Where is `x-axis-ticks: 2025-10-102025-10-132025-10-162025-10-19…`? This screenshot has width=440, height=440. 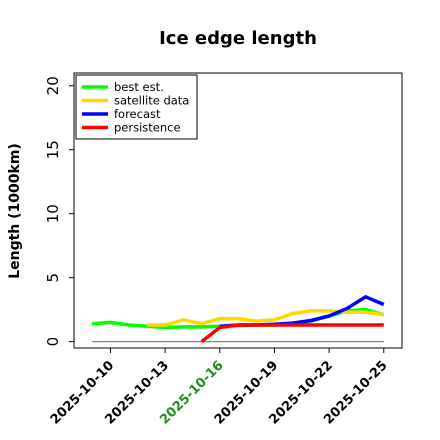 x-axis-ticks: 2025-10-102025-10-132025-10-162025-10-19… is located at coordinates (219, 388).